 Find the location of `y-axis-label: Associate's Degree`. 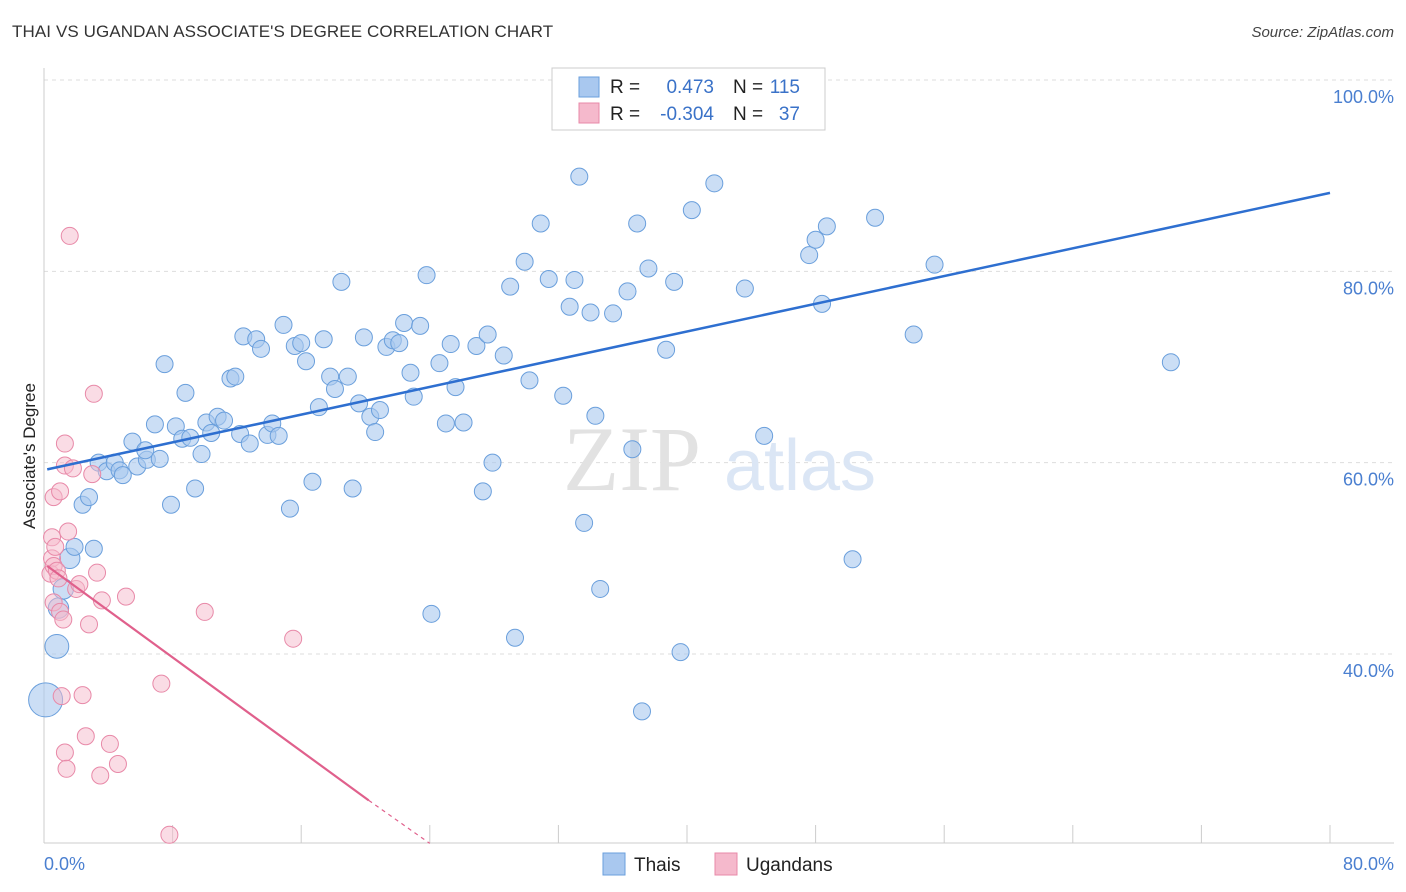

y-axis-label: Associate's Degree is located at coordinates (29, 456).